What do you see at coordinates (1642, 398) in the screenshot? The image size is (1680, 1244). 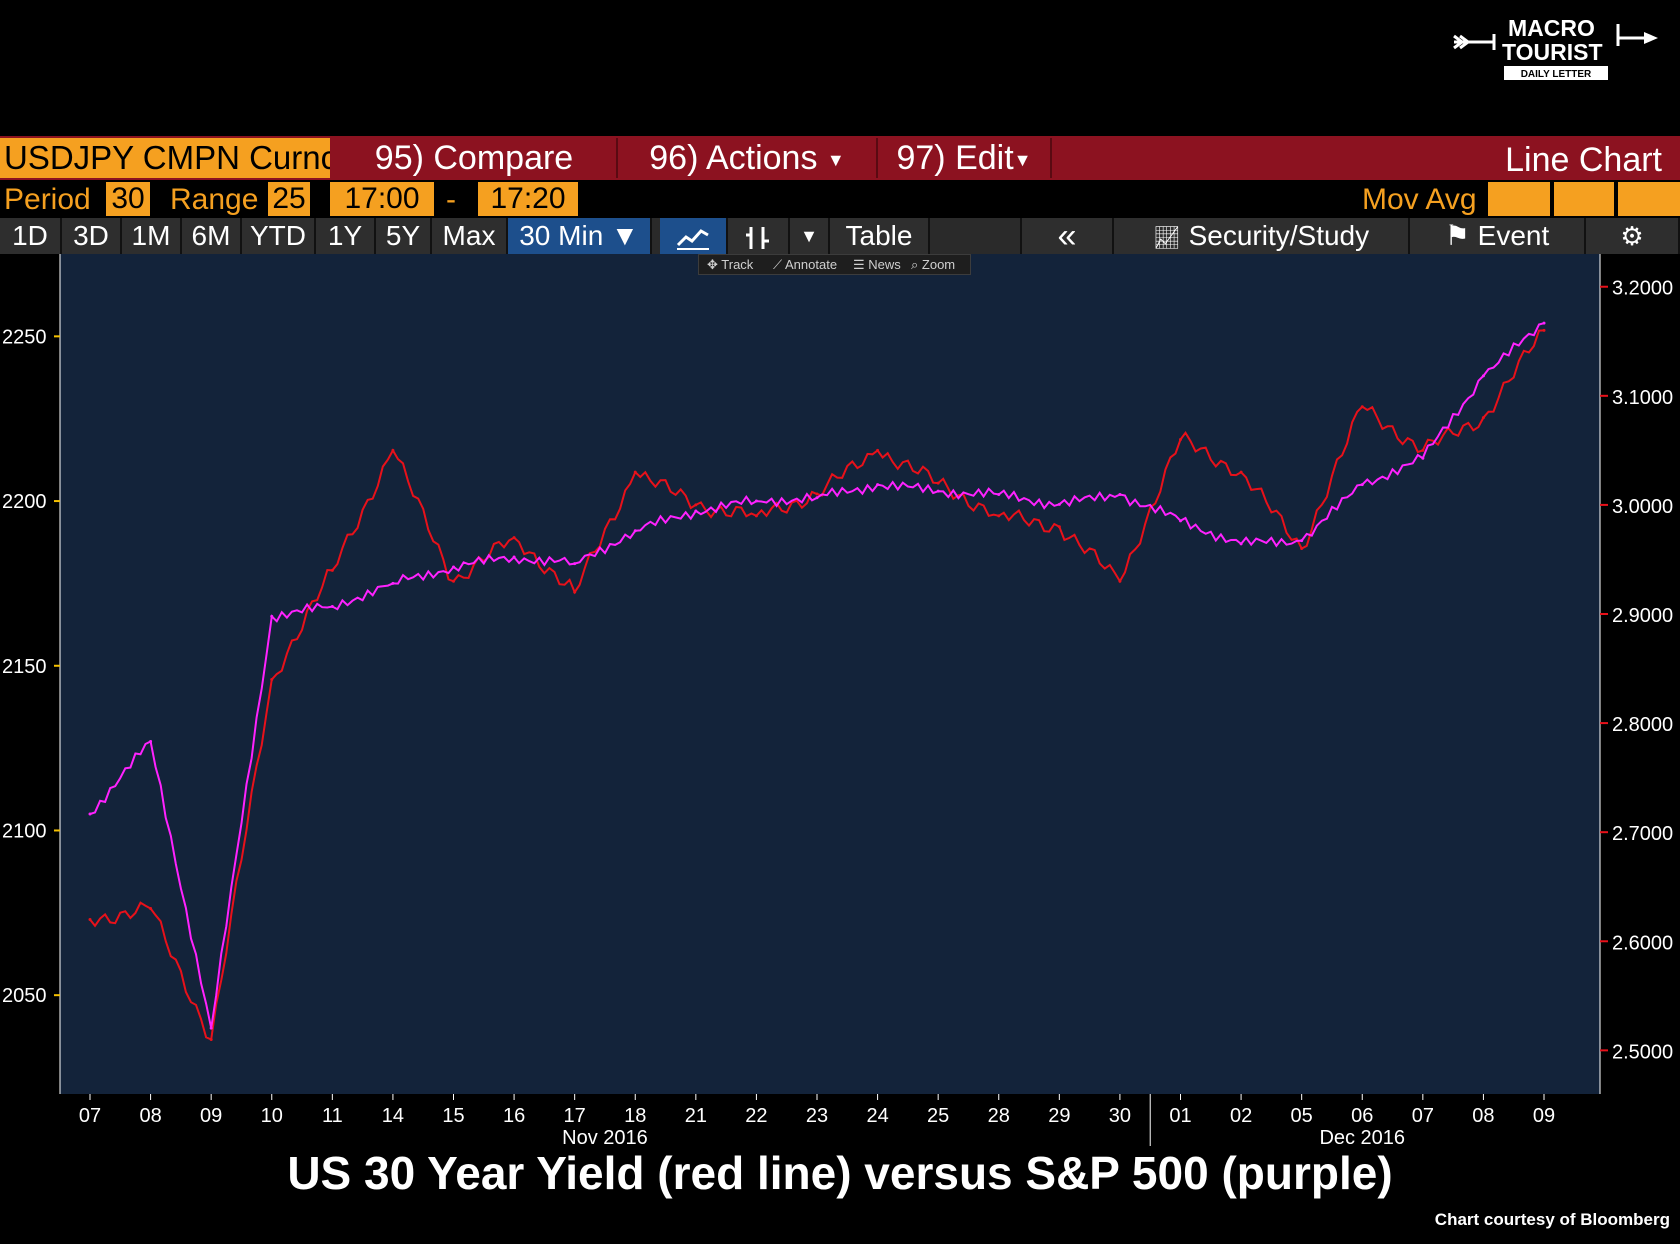 I see `right-axis-tick-label: 3.1000` at bounding box center [1642, 398].